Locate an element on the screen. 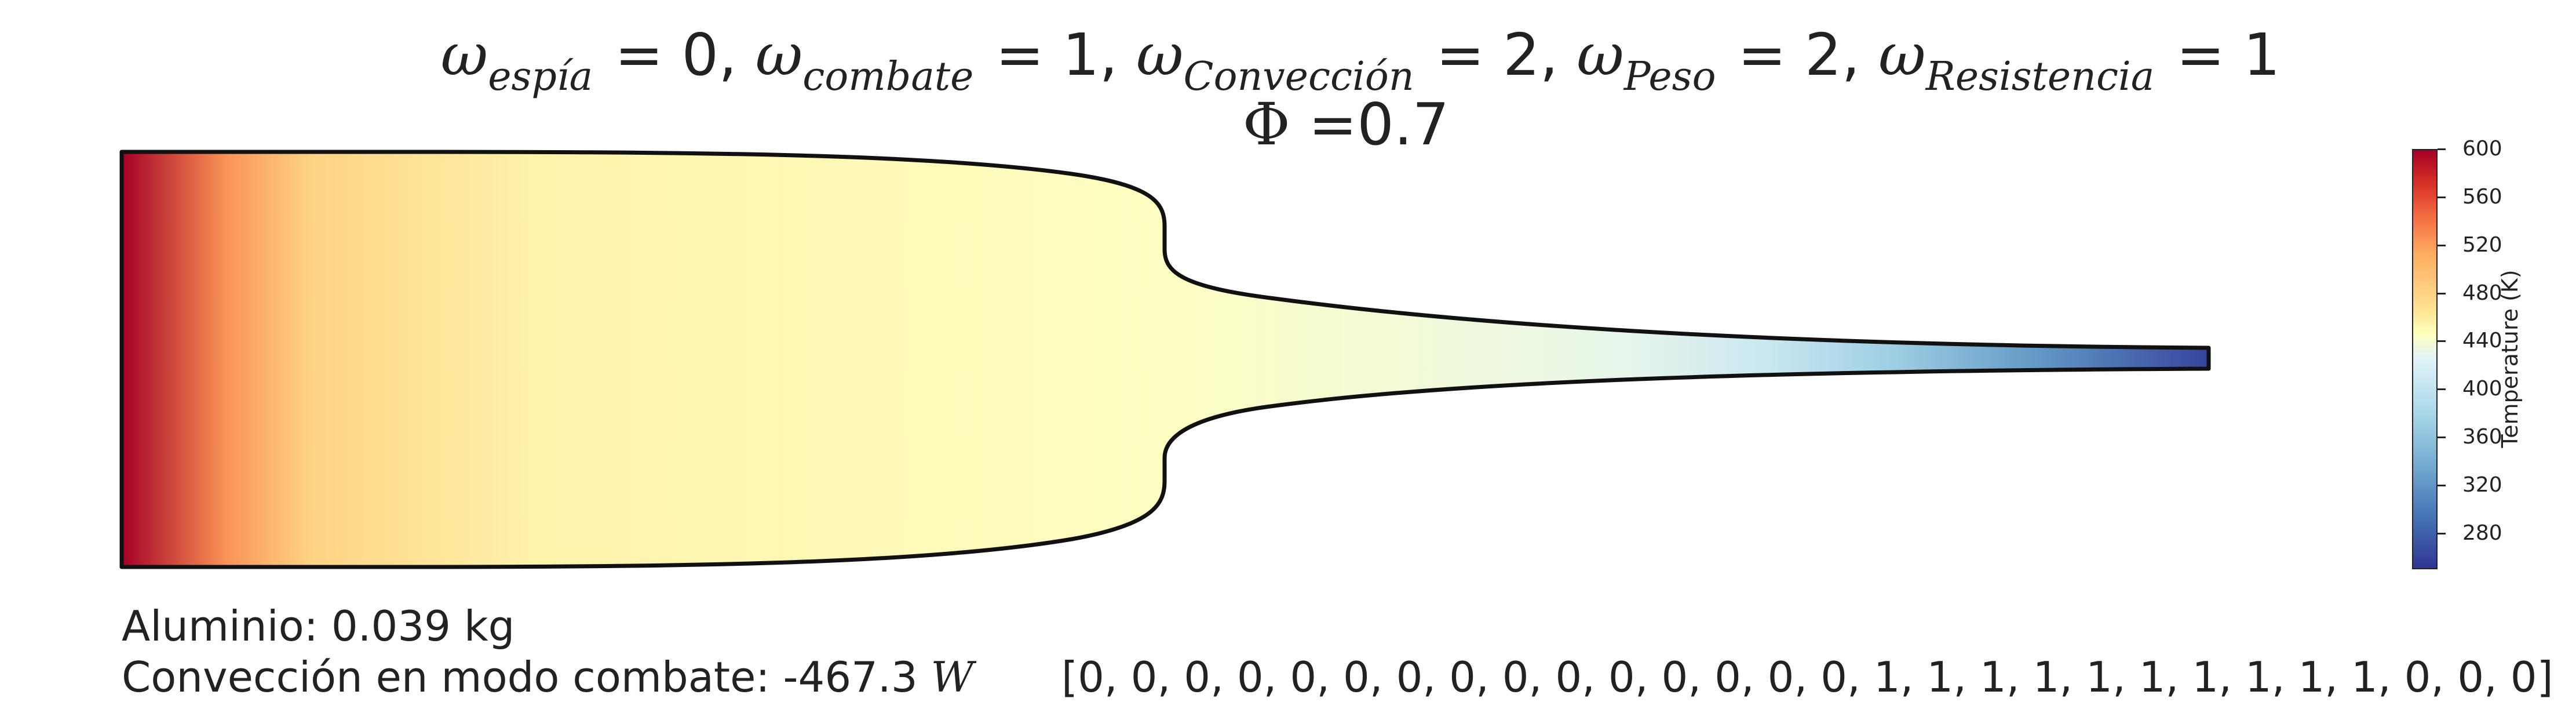 The width and height of the screenshot is (2576, 720). weight-term: ωResistencia = 1 is located at coordinates (2079, 61).